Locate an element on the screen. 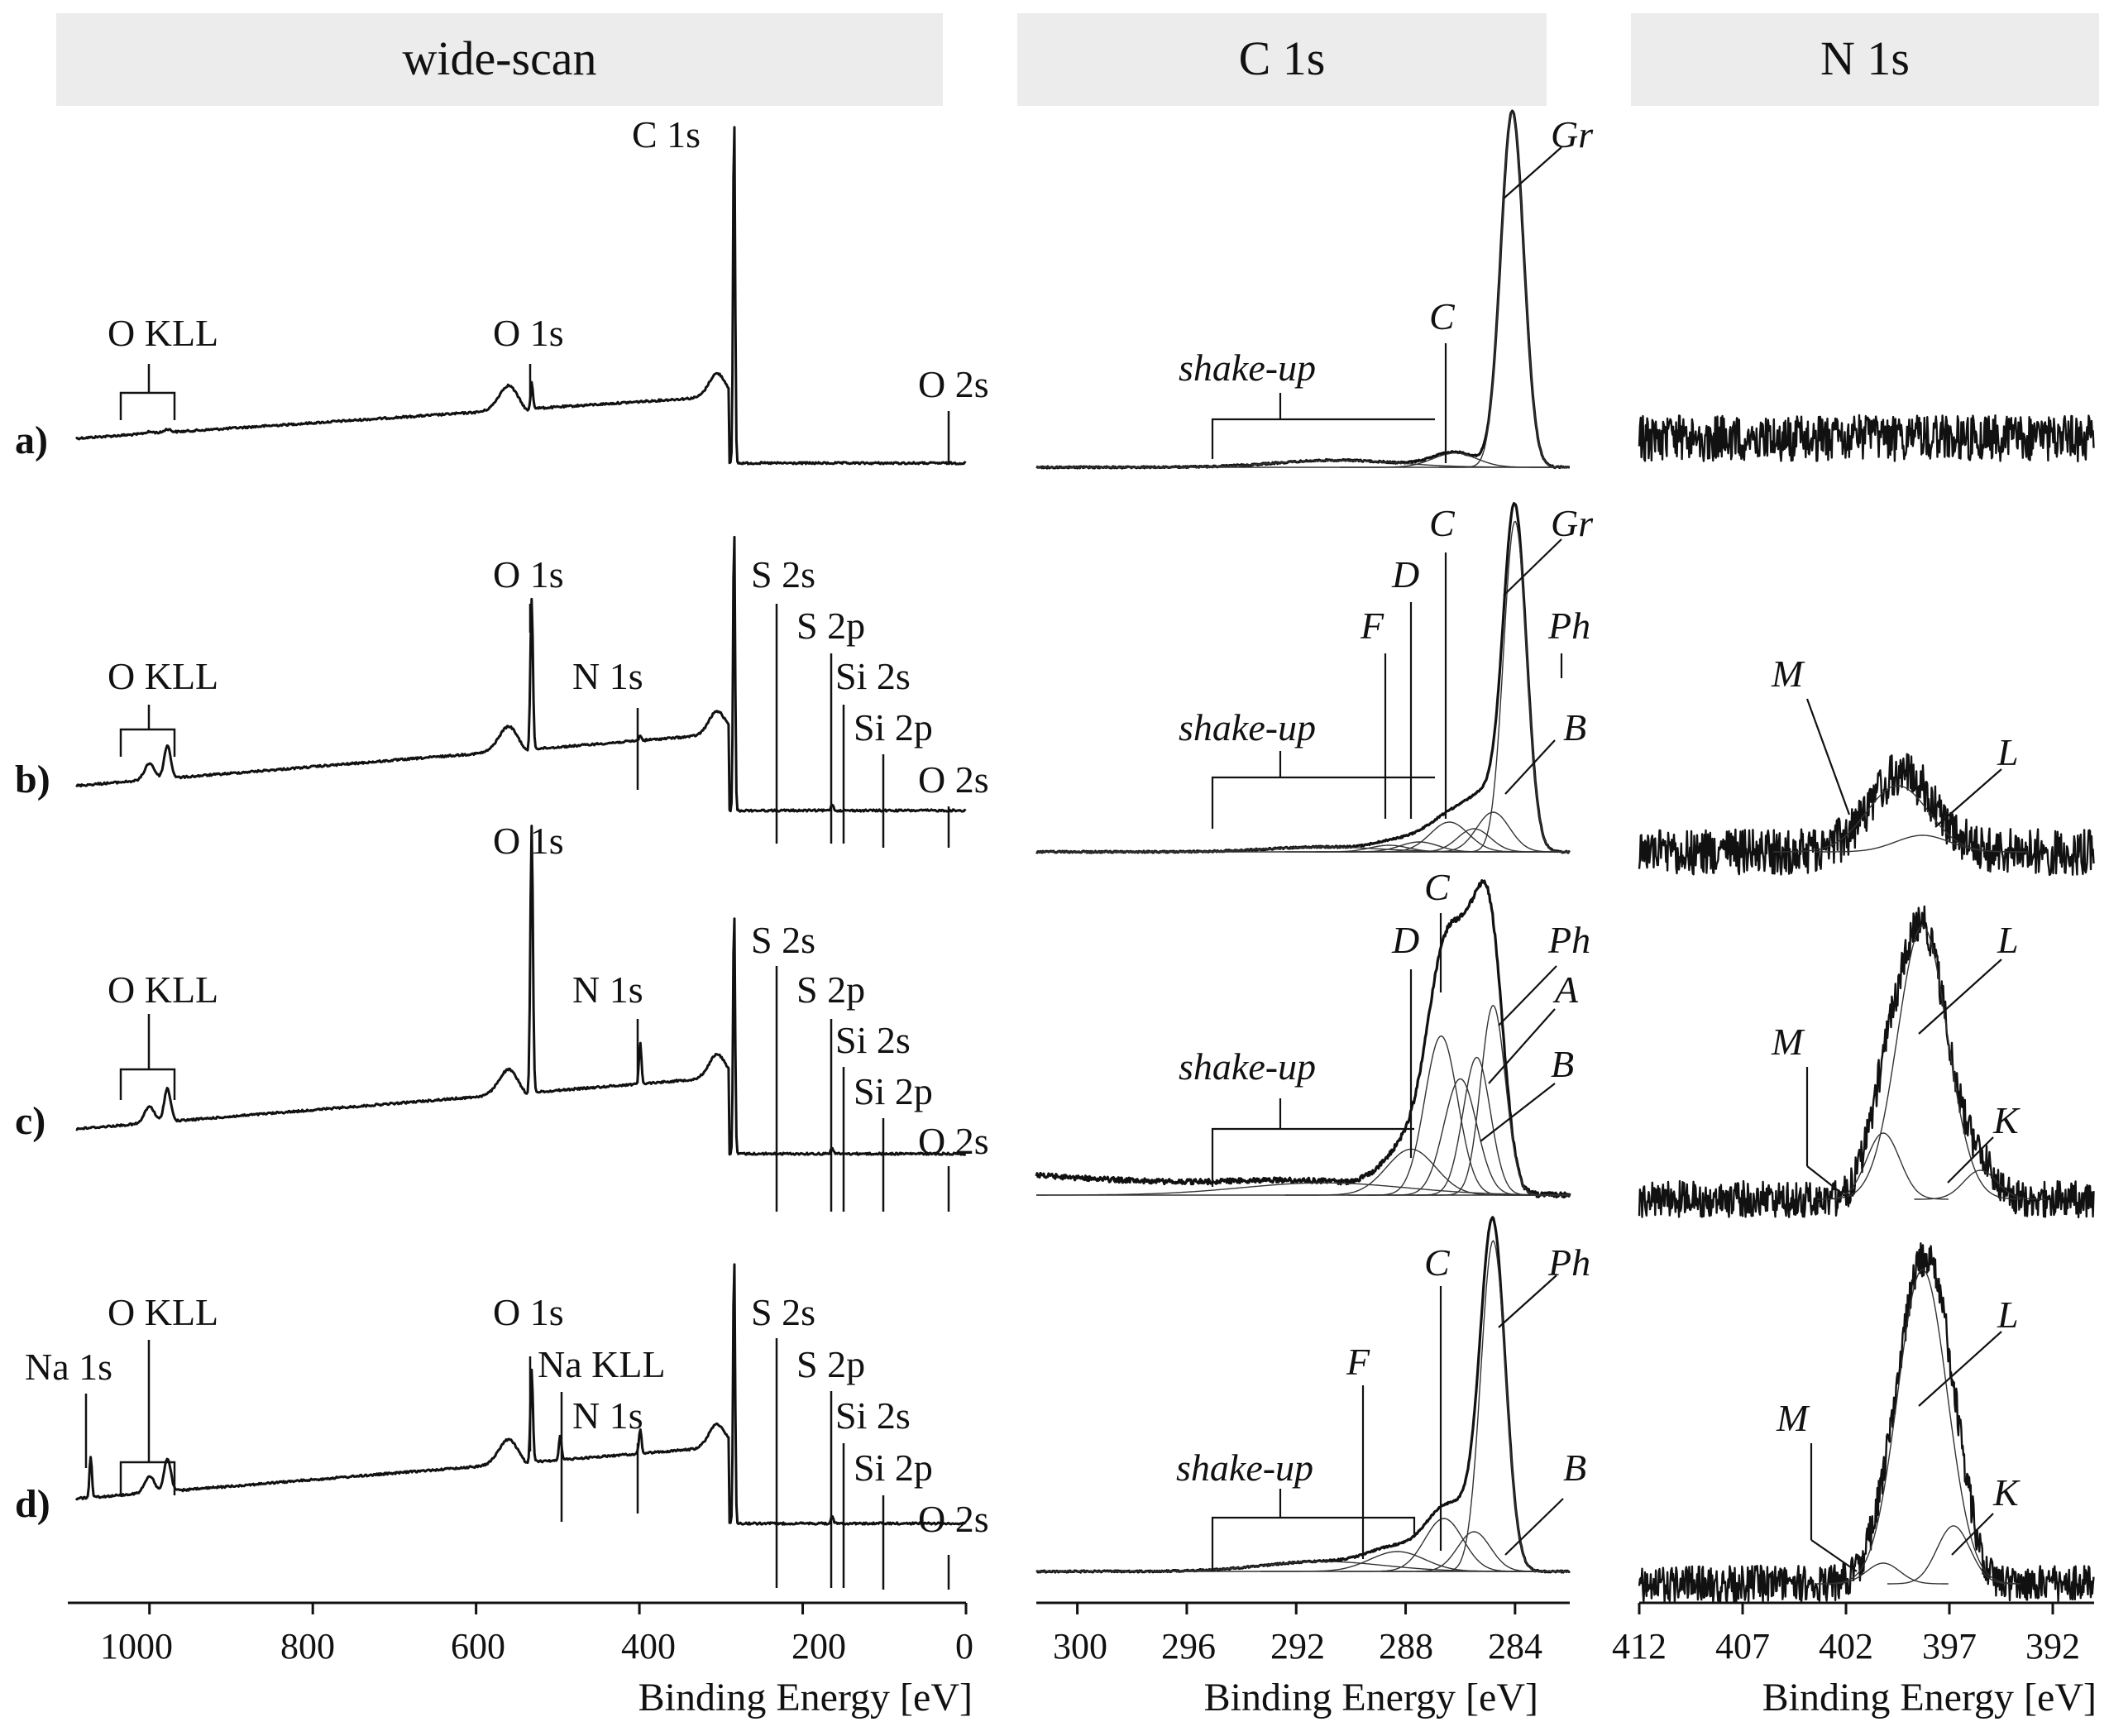  n1s-spectra is located at coordinates (1867, 1009).